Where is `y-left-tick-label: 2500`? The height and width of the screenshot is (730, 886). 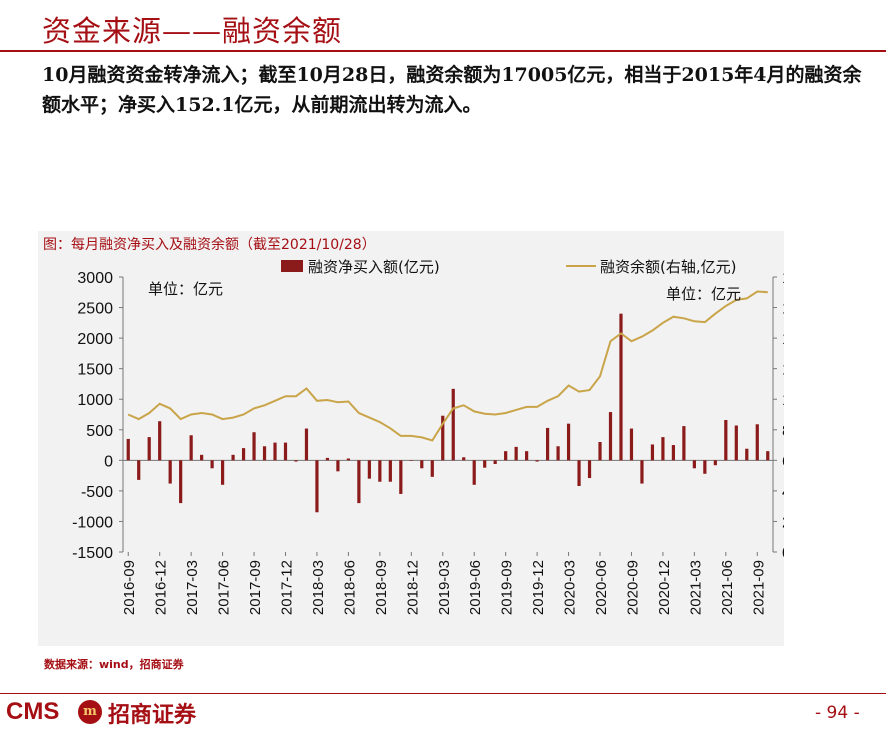
y-left-tick-label: 2500 is located at coordinates (95, 309).